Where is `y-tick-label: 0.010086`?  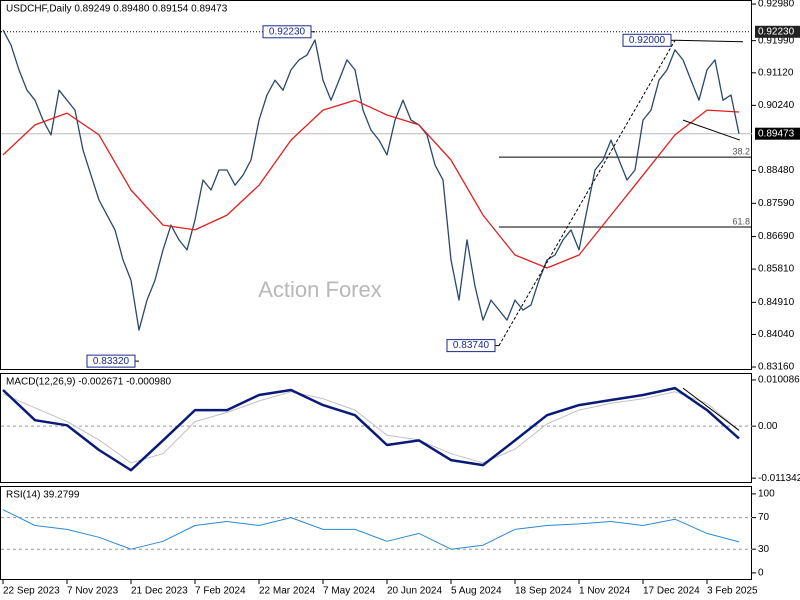
y-tick-label: 0.010086 is located at coordinates (779, 380).